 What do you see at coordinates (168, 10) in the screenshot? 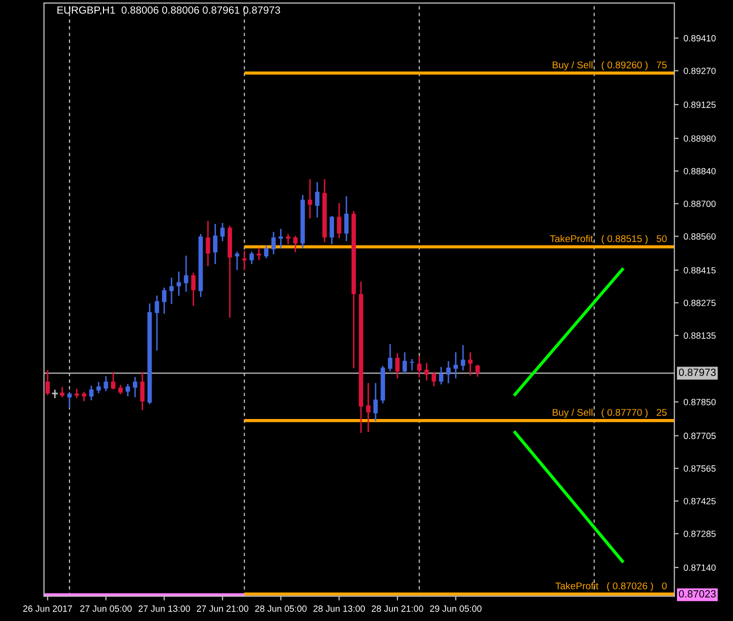
I see `chart-title: EURGBP,H1 0.88006 0.88006 0.87961 0.87973` at bounding box center [168, 10].